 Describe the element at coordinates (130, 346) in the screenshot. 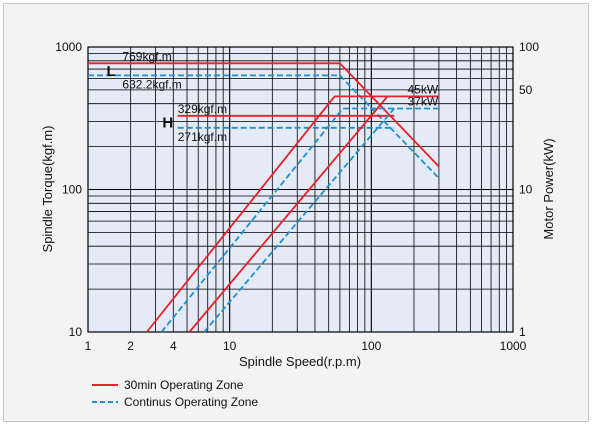

I see `x-tick-label: 2` at that location.